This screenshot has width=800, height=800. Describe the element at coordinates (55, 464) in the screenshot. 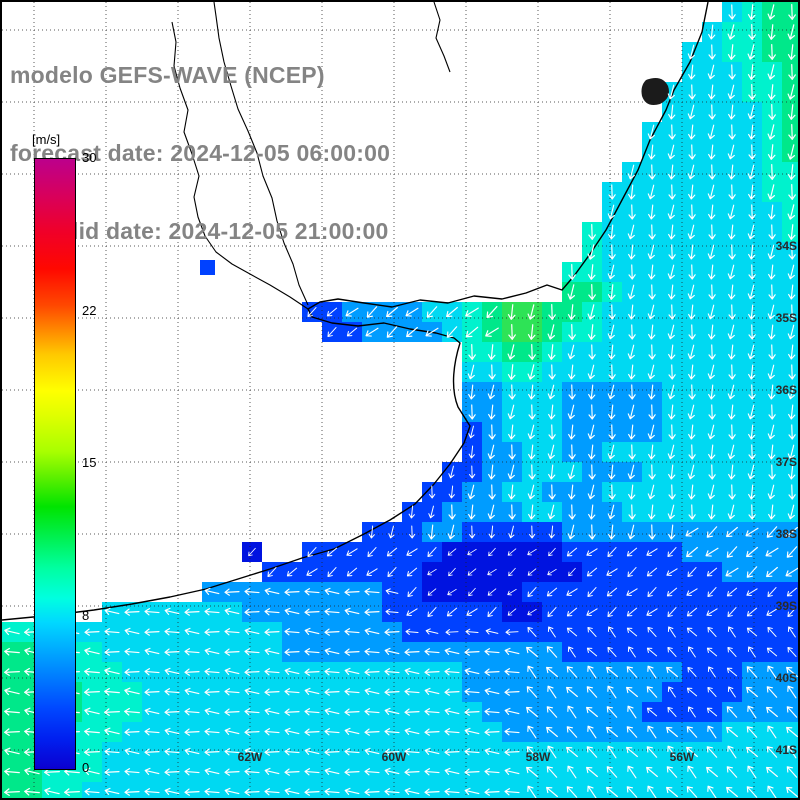

I see `colorbar-gradient` at that location.